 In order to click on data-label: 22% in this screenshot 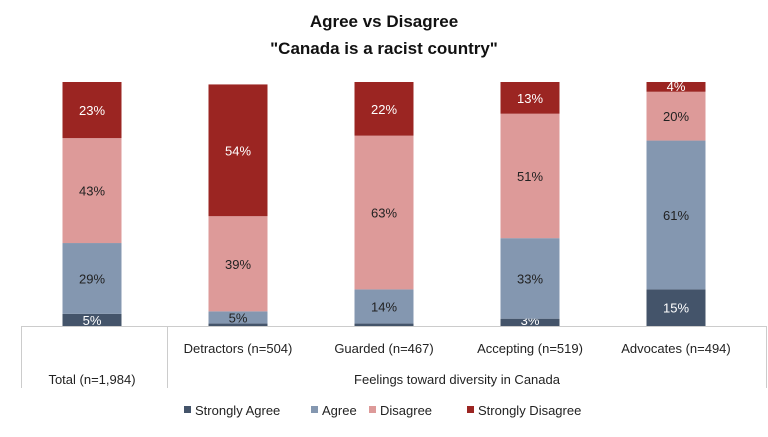, I will do `click(384, 109)`.